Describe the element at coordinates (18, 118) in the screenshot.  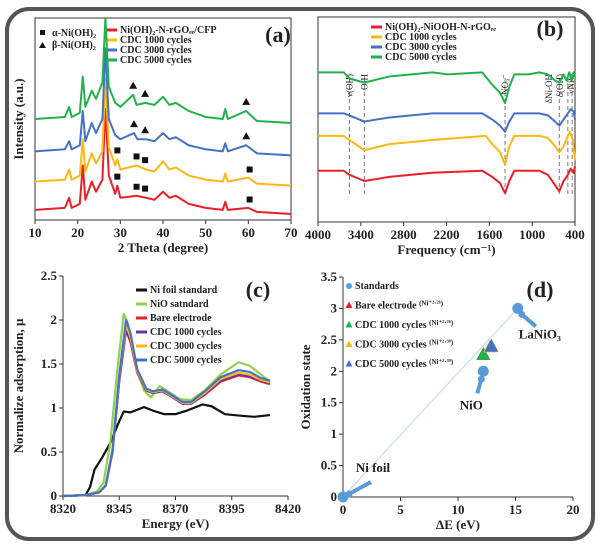
I see `y-axis-title: Intensity (a.u.)` at that location.